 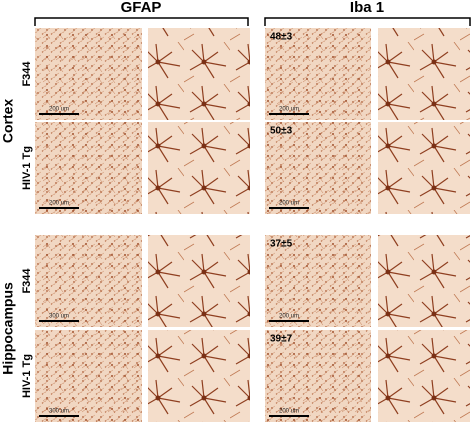 I want to click on cell-count: 39±7, so click(x=281, y=339).